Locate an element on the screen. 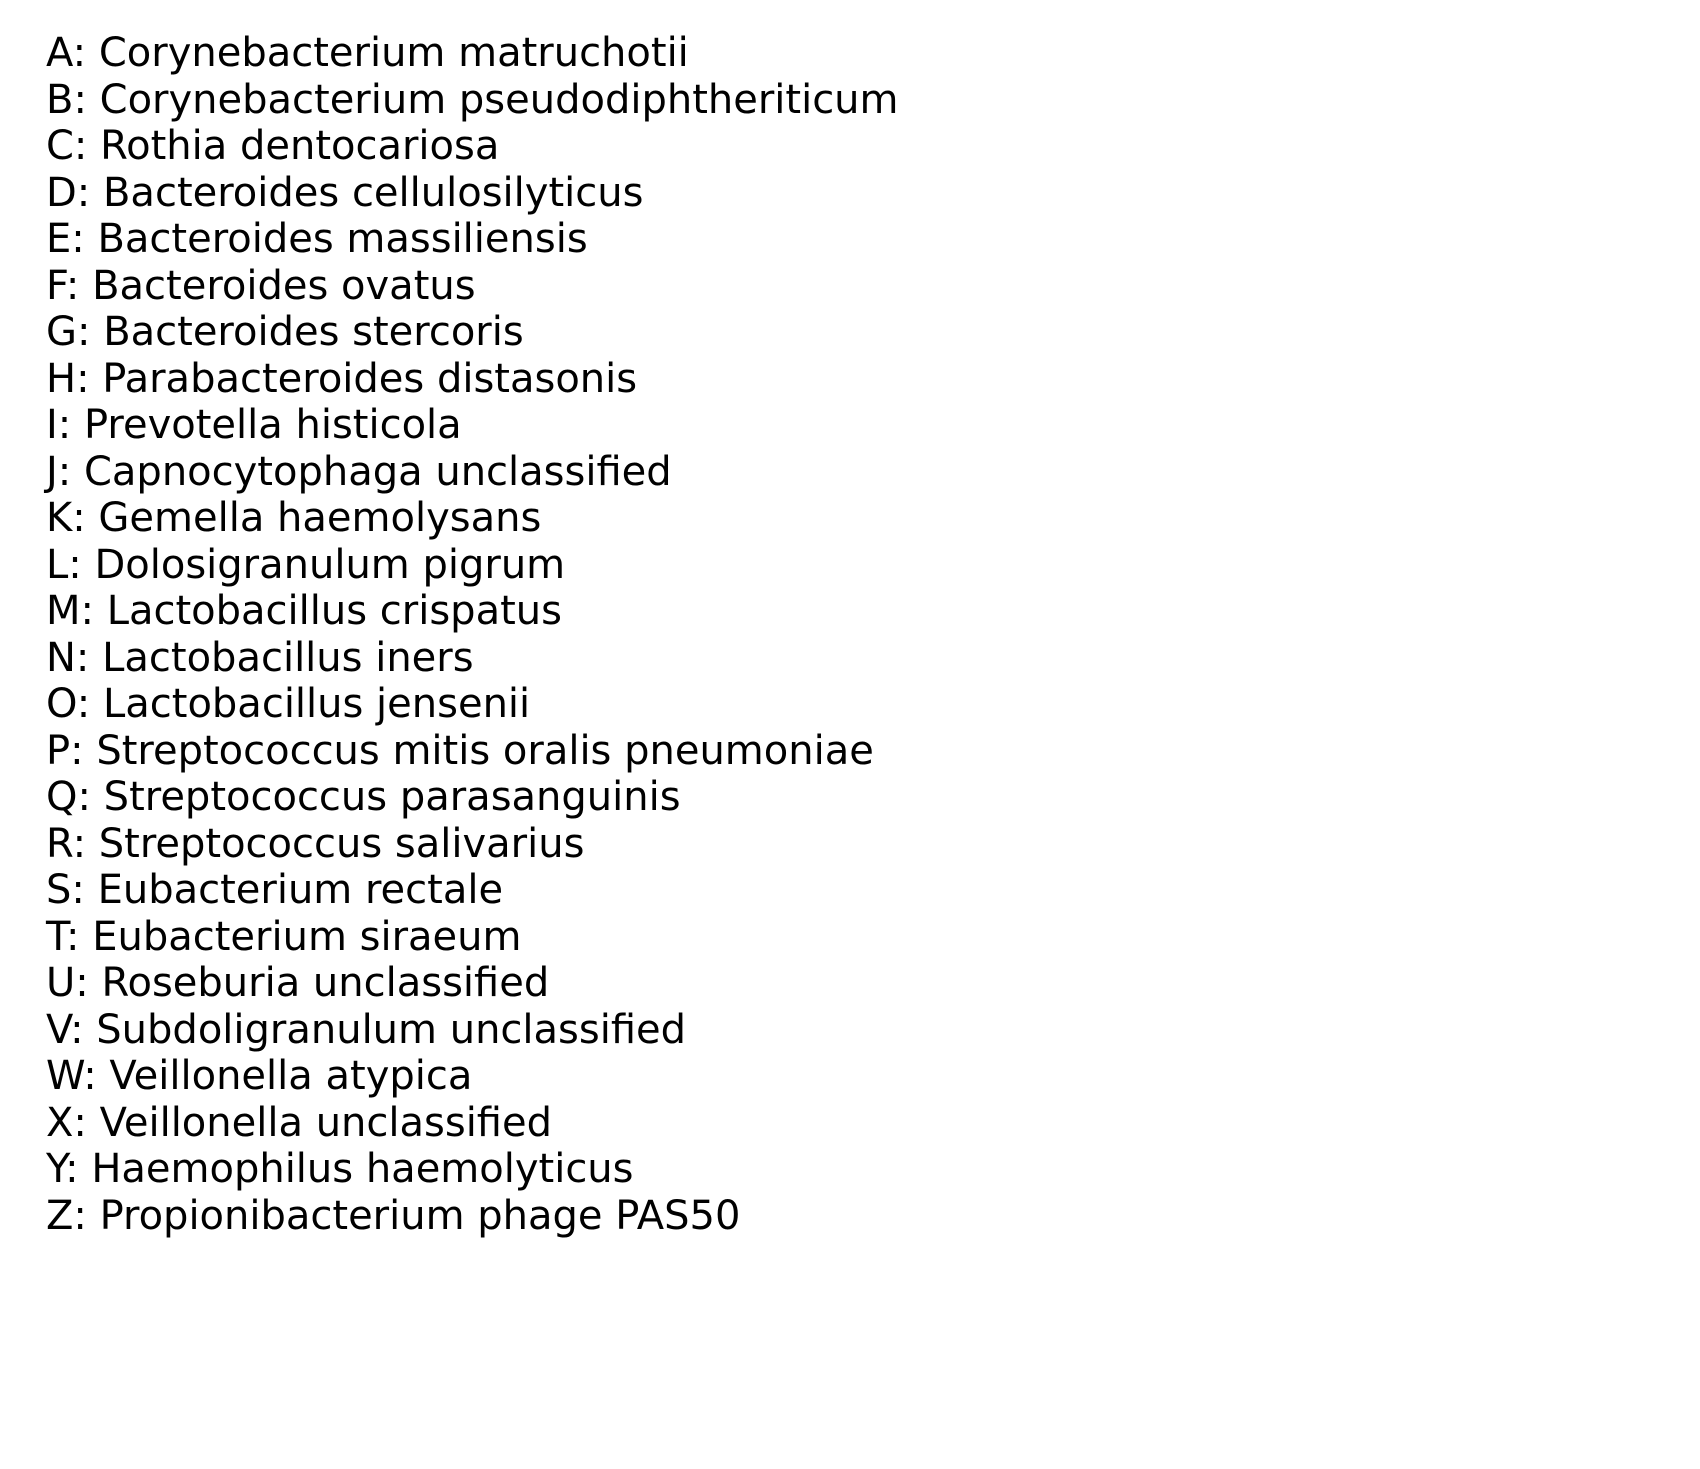 Image resolution: width=1700 pixels, height=1469 pixels. legend-item-j: J: Capnocytophaga unclassified is located at coordinates (359, 471).